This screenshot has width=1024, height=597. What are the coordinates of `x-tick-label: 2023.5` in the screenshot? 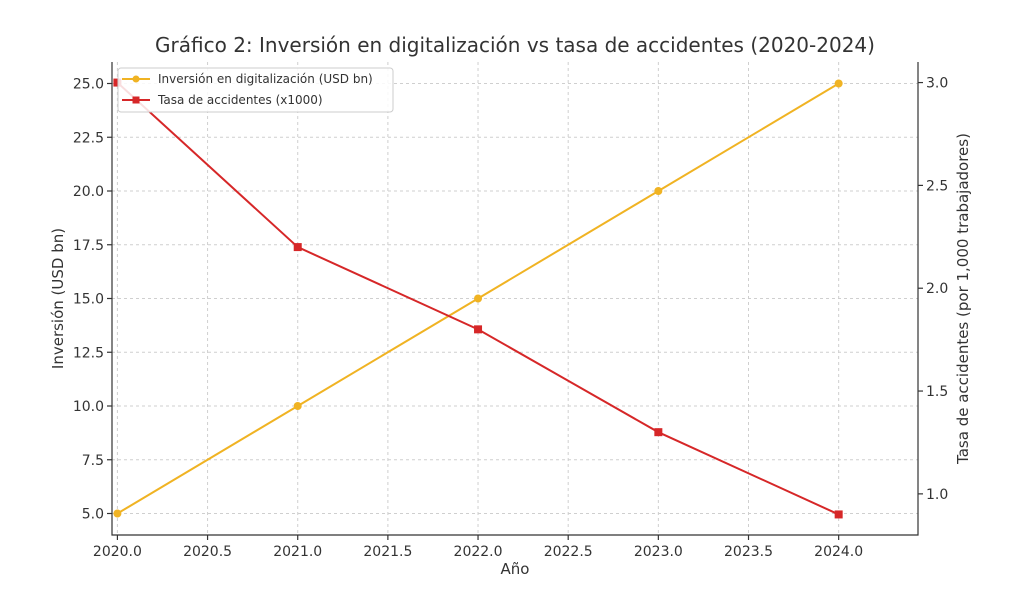 It's located at (748, 552).